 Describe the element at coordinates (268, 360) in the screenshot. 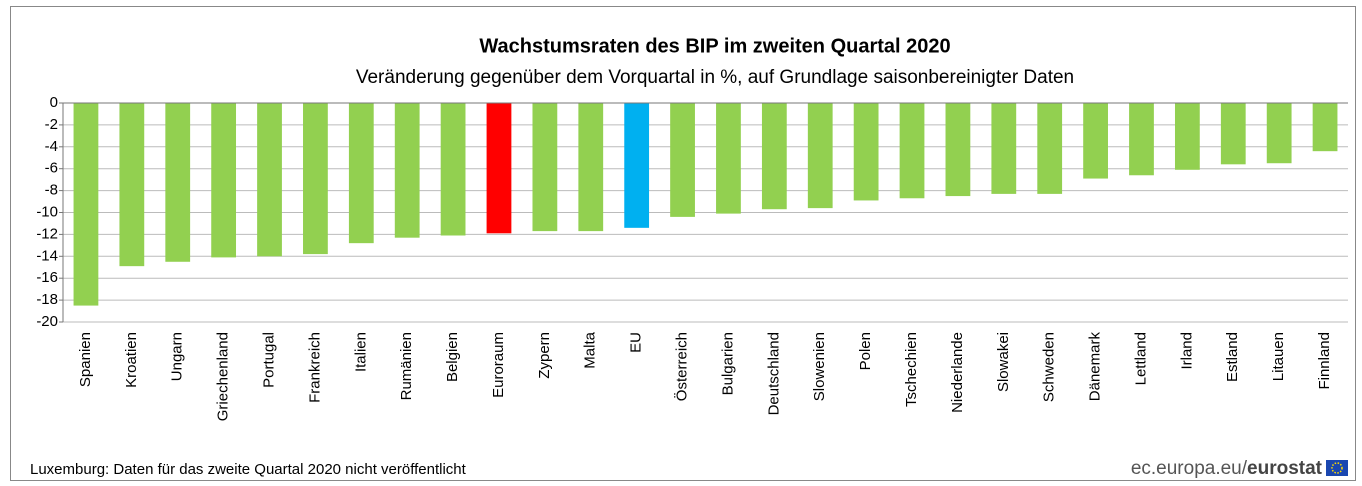

I see `x-tick-label: Portugal` at that location.